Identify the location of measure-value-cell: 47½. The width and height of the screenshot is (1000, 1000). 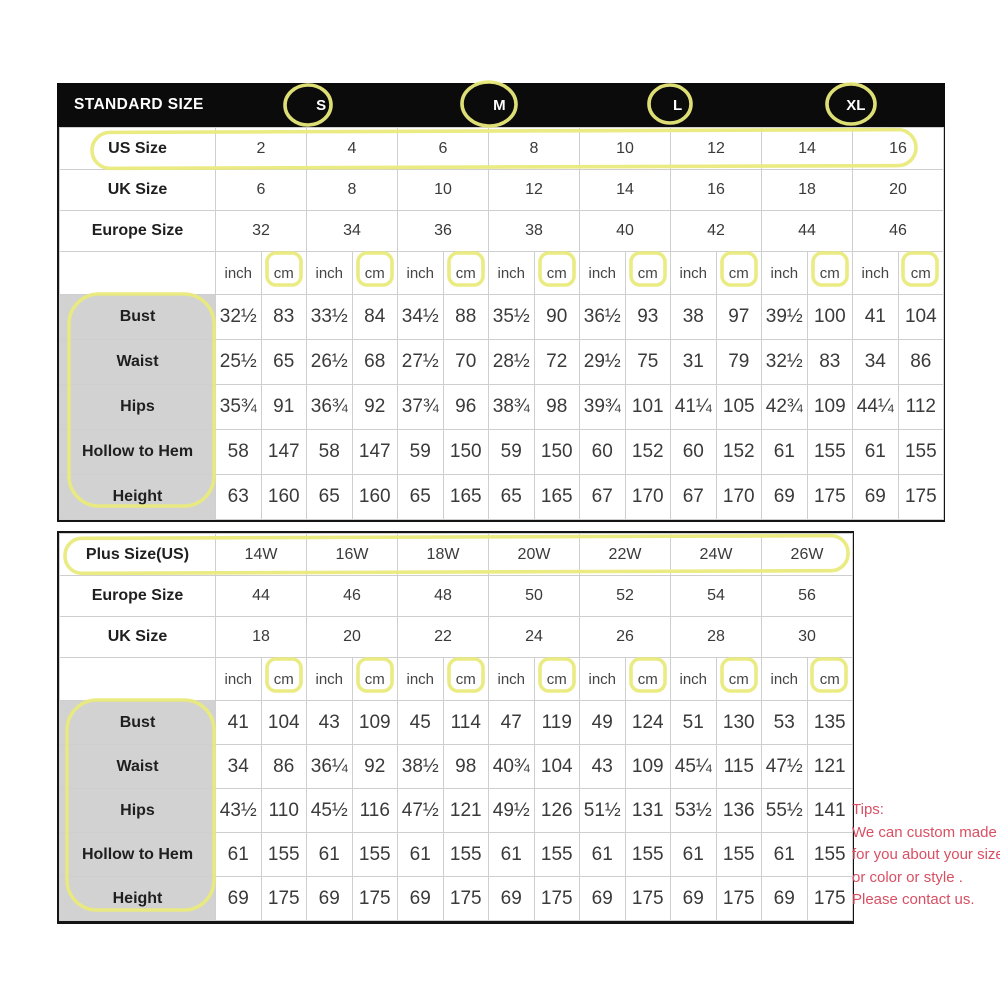
(420, 810).